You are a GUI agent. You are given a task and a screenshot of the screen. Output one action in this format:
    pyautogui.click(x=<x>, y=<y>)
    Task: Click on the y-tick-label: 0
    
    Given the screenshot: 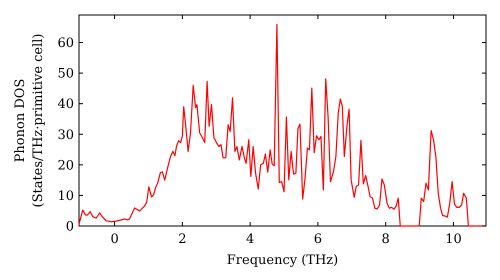 What is the action you would take?
    pyautogui.click(x=70, y=227)
    